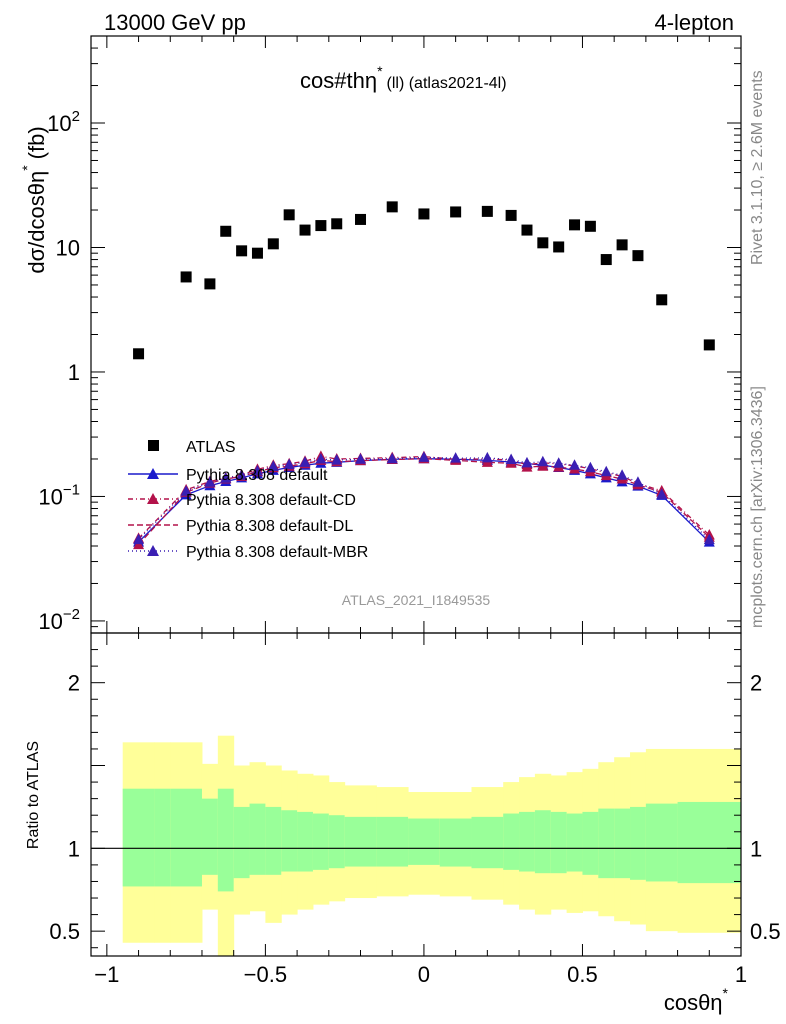 The image size is (786, 1024). What do you see at coordinates (582, 974) in the screenshot?
I see `x-tick-label: 0.5` at bounding box center [582, 974].